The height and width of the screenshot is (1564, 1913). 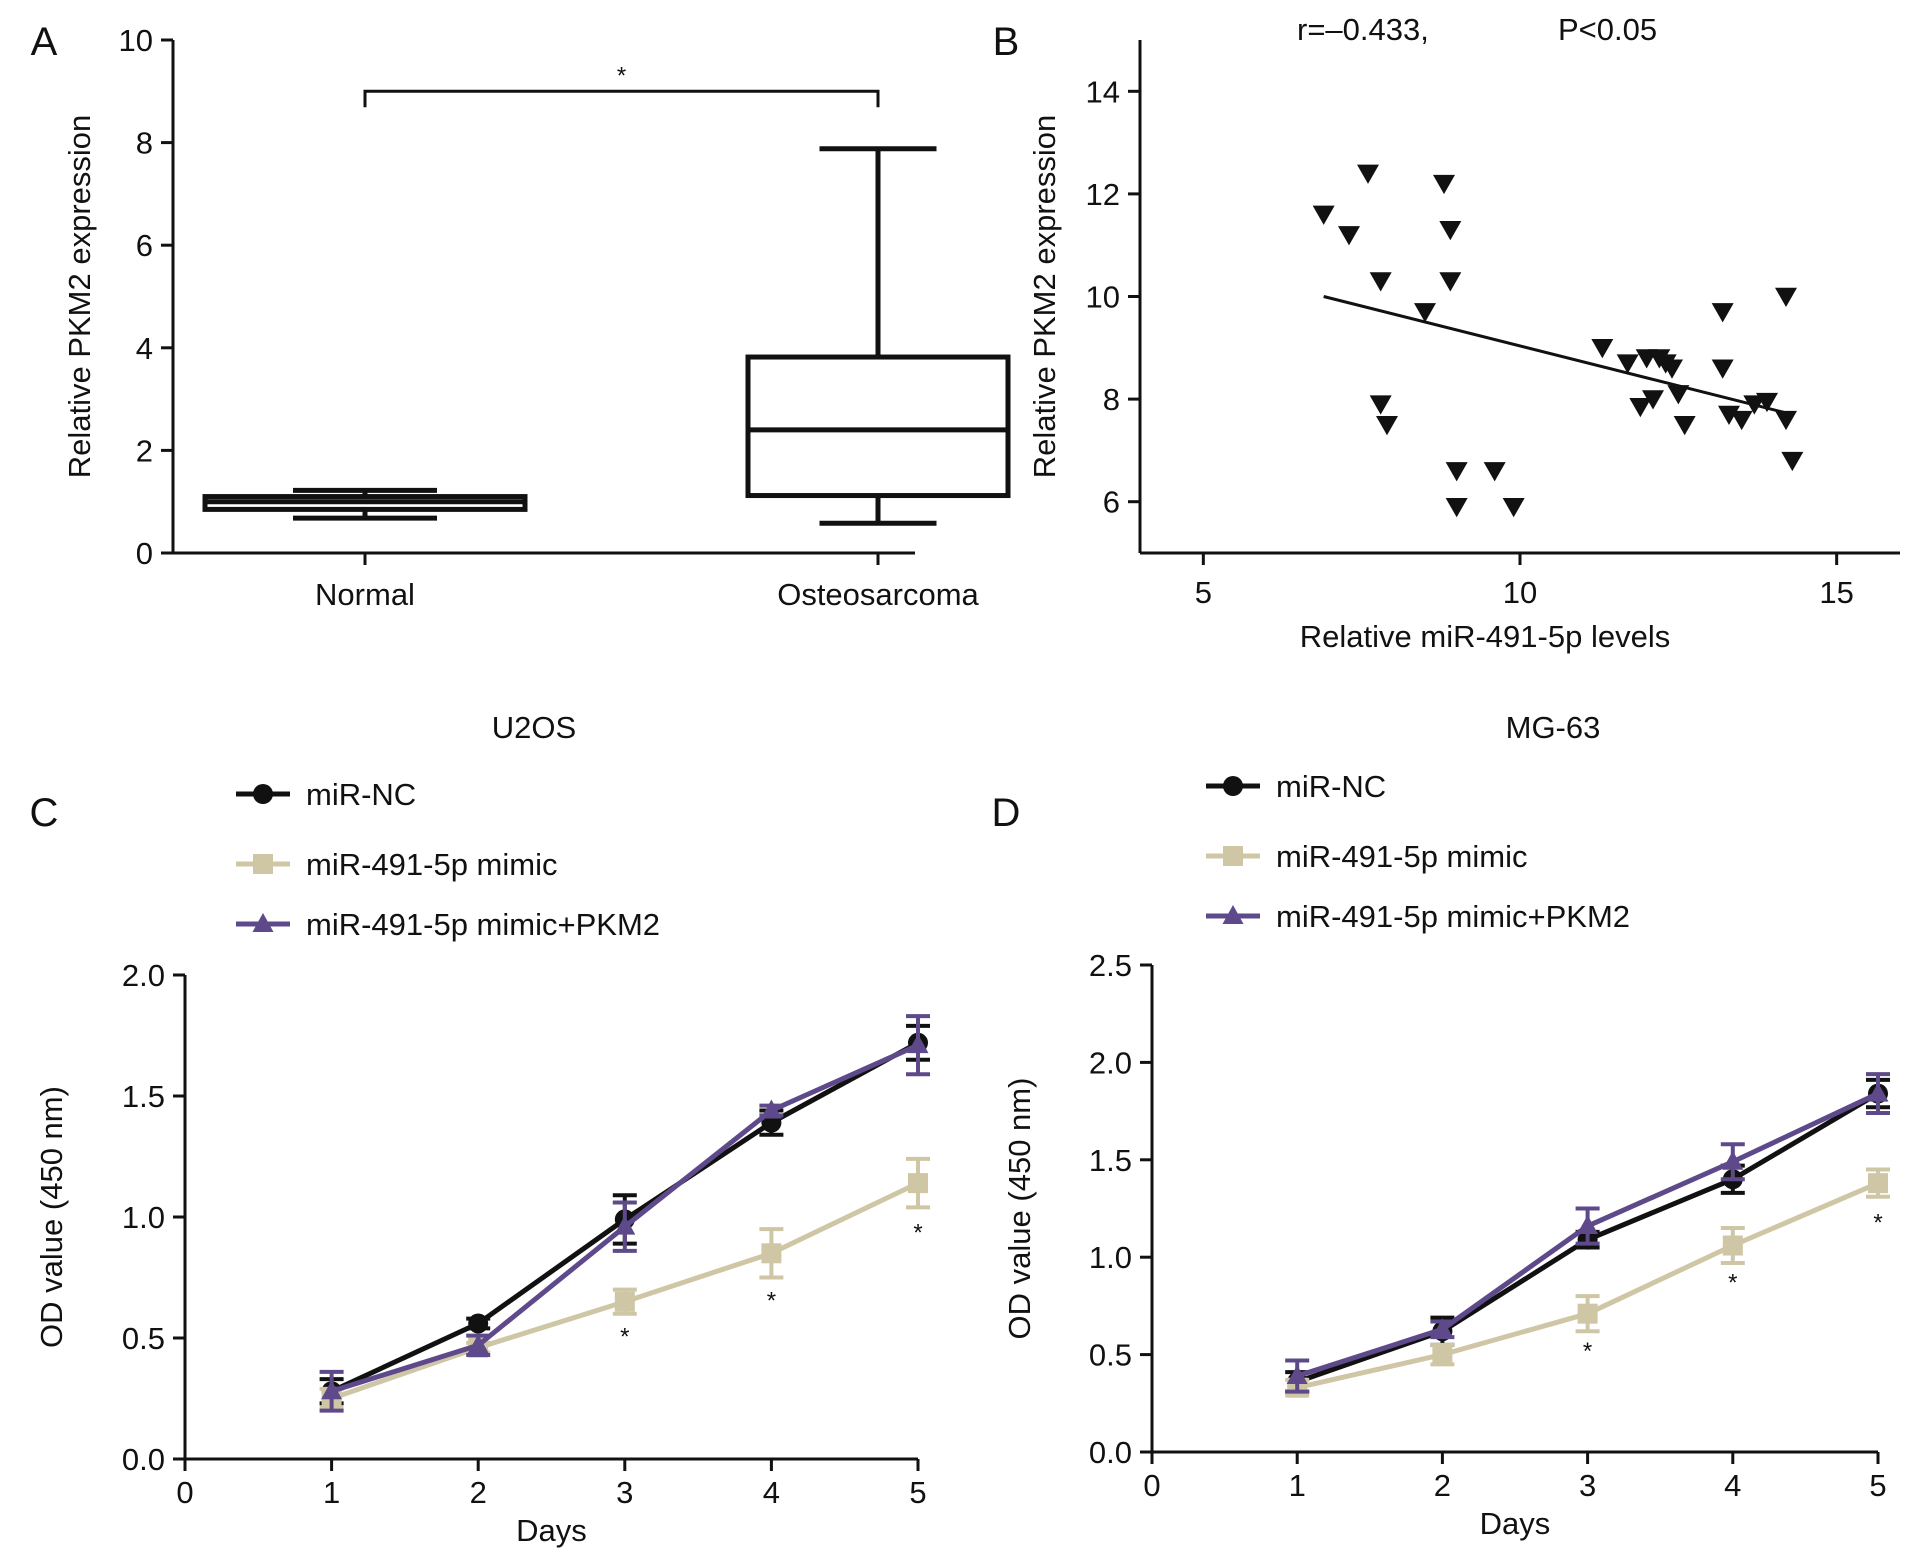 I want to click on x-tick-label: 4, so click(x=771, y=1492).